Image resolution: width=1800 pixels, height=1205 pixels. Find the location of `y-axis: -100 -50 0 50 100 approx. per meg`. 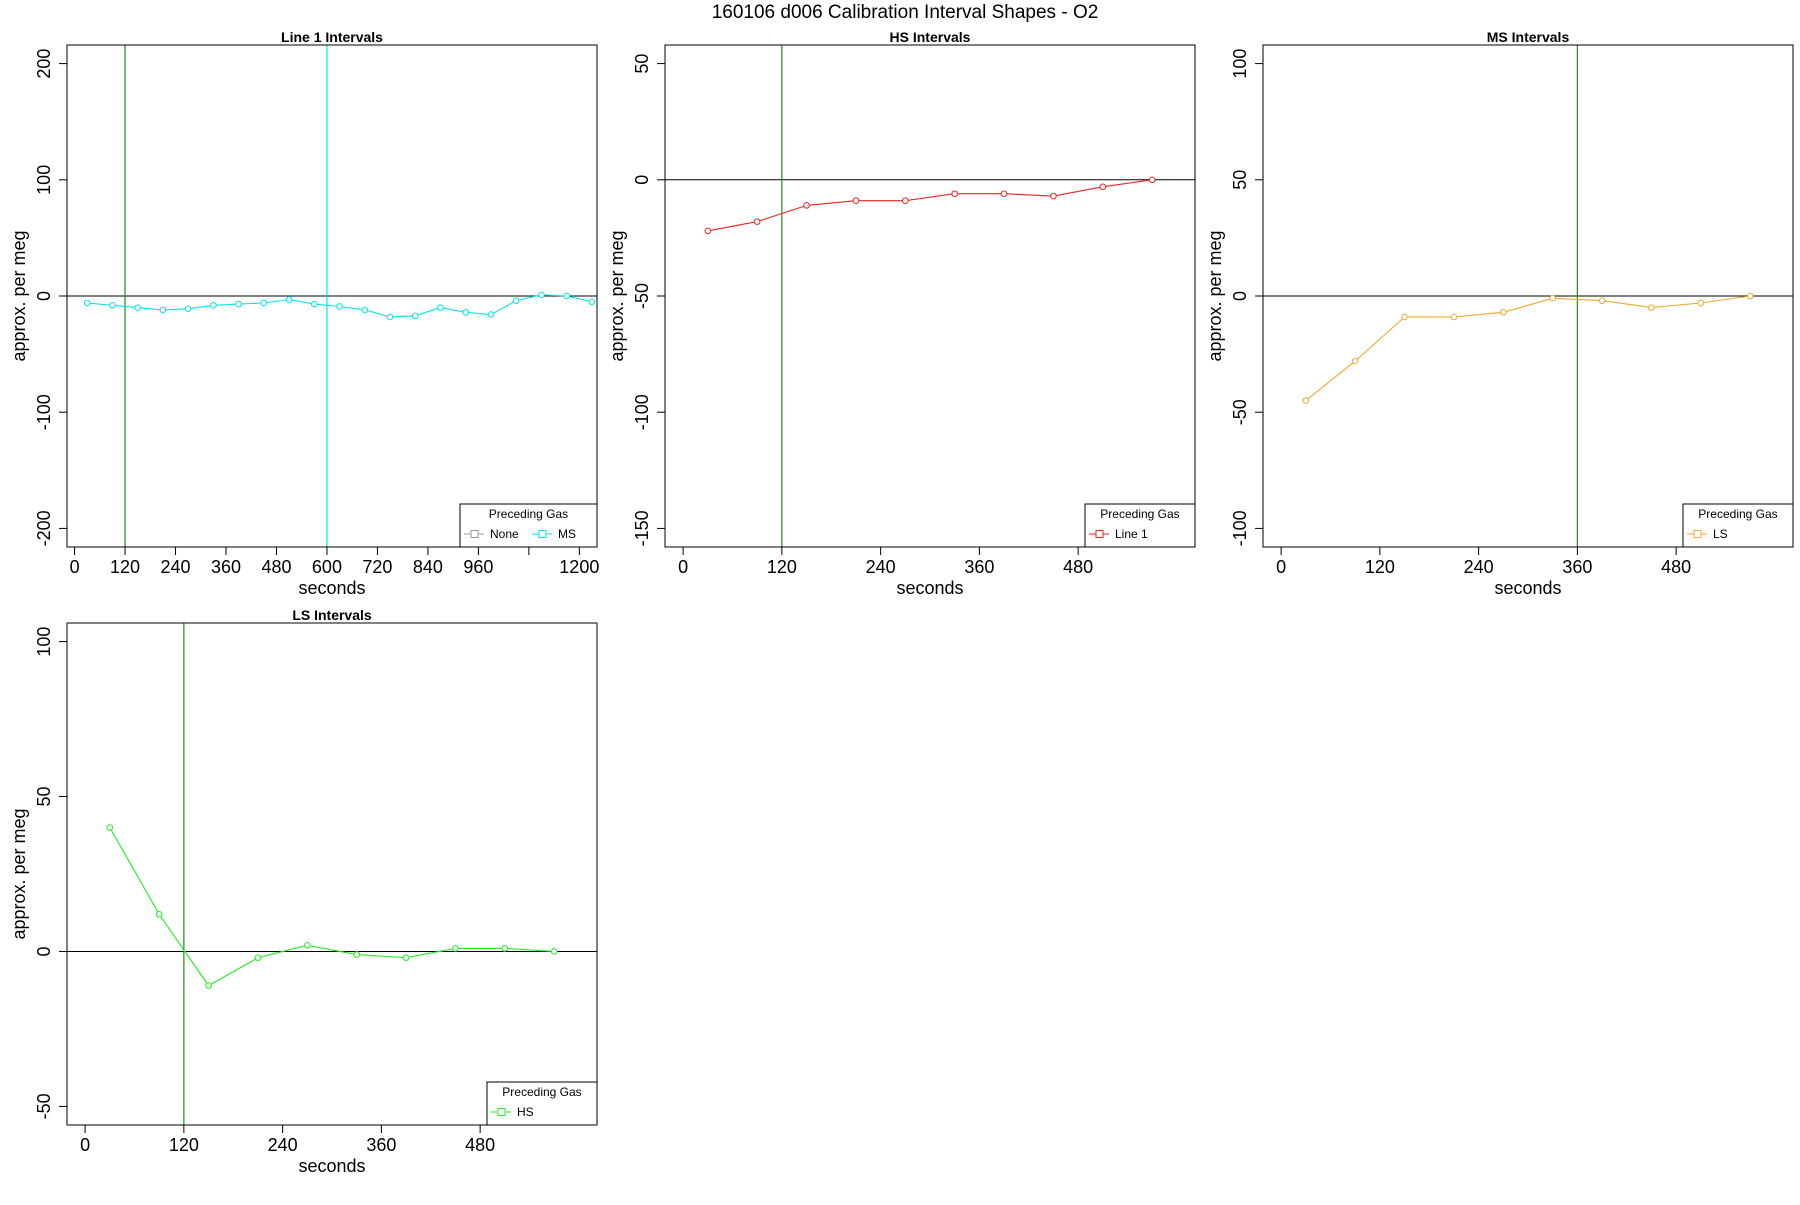

y-axis: -100 -50 0 50 100 approx. per meg is located at coordinates (1234, 297).